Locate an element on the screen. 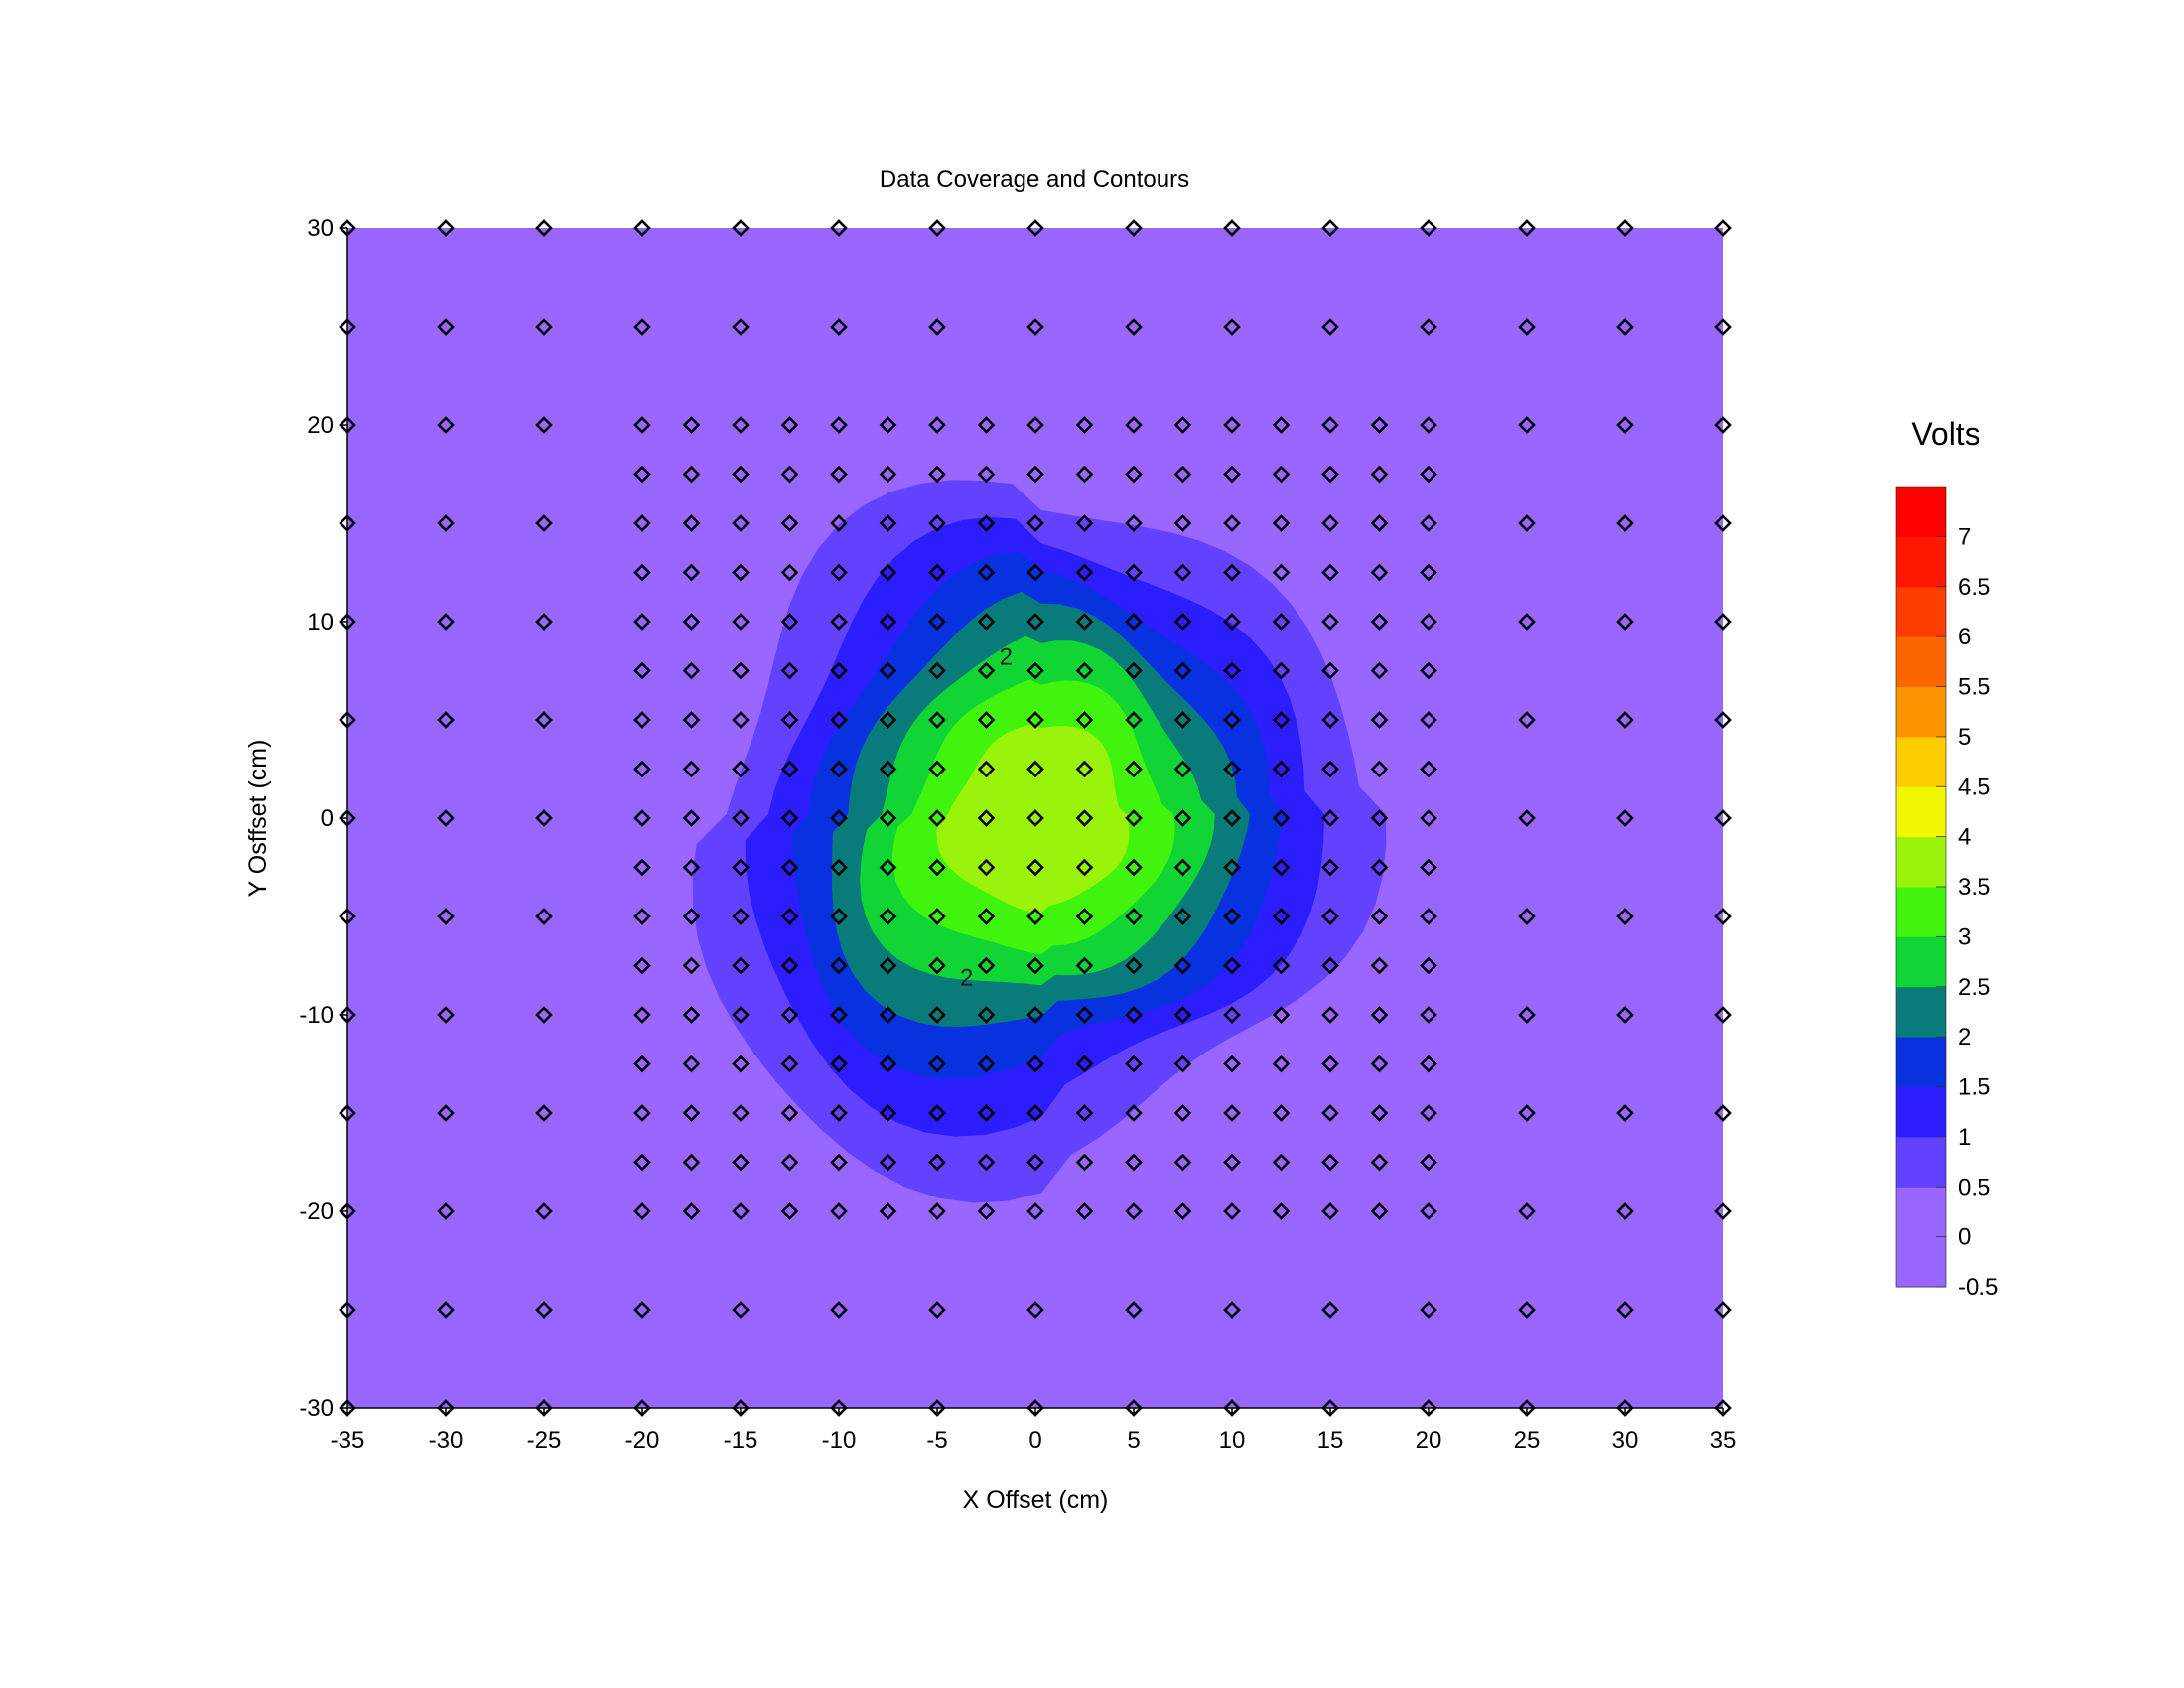  contour-label-1: 2 is located at coordinates (966, 977).